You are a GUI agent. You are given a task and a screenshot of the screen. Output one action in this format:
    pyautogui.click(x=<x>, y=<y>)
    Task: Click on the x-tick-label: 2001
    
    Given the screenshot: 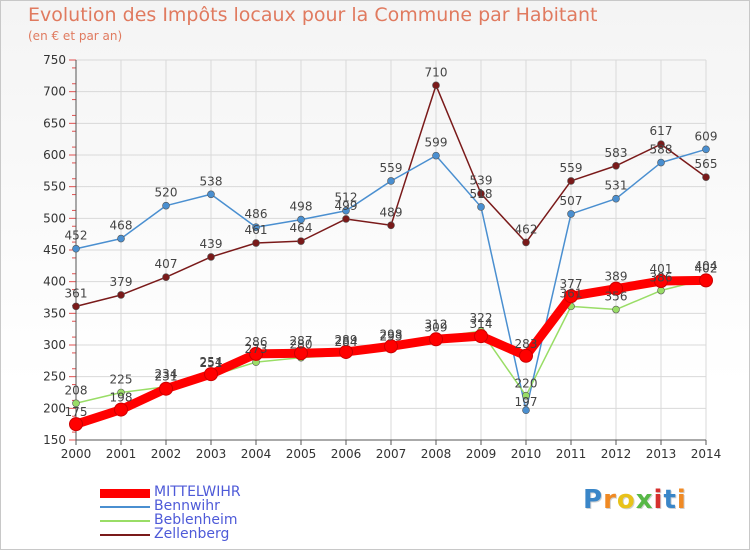 What is the action you would take?
    pyautogui.click(x=121, y=454)
    